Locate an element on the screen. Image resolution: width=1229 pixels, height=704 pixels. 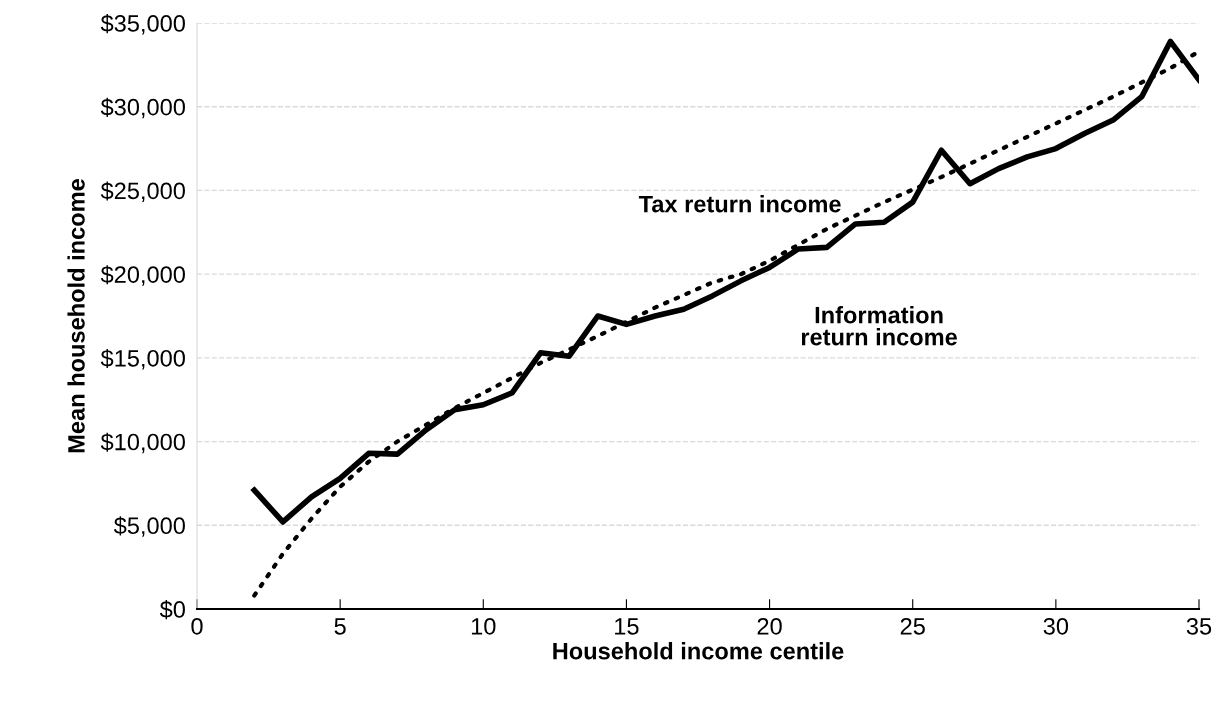
x-tick-label: 5 is located at coordinates (340, 626).